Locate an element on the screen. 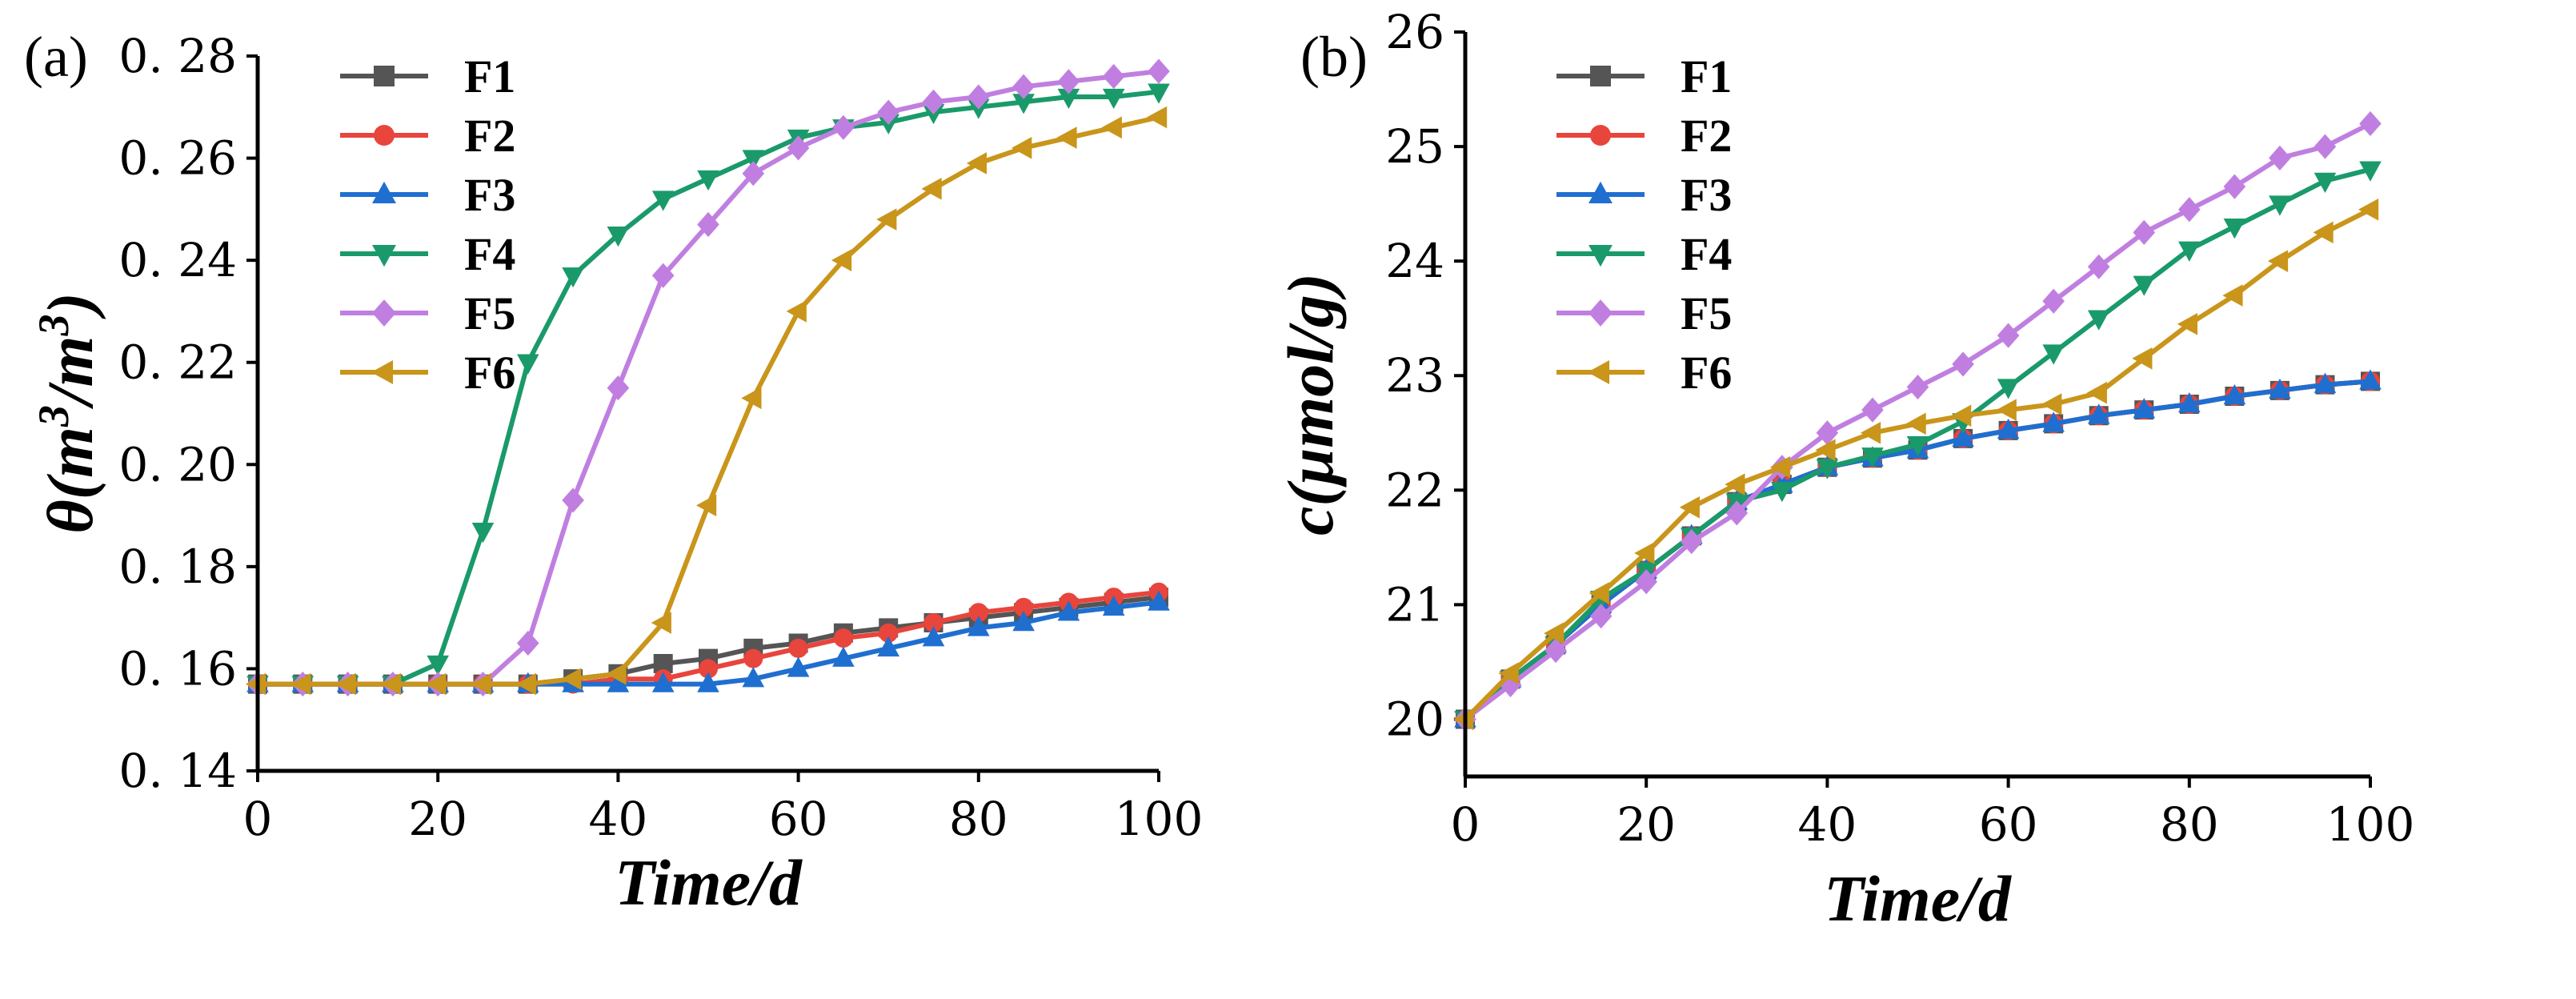  series-f1-line is located at coordinates (1917, 550).